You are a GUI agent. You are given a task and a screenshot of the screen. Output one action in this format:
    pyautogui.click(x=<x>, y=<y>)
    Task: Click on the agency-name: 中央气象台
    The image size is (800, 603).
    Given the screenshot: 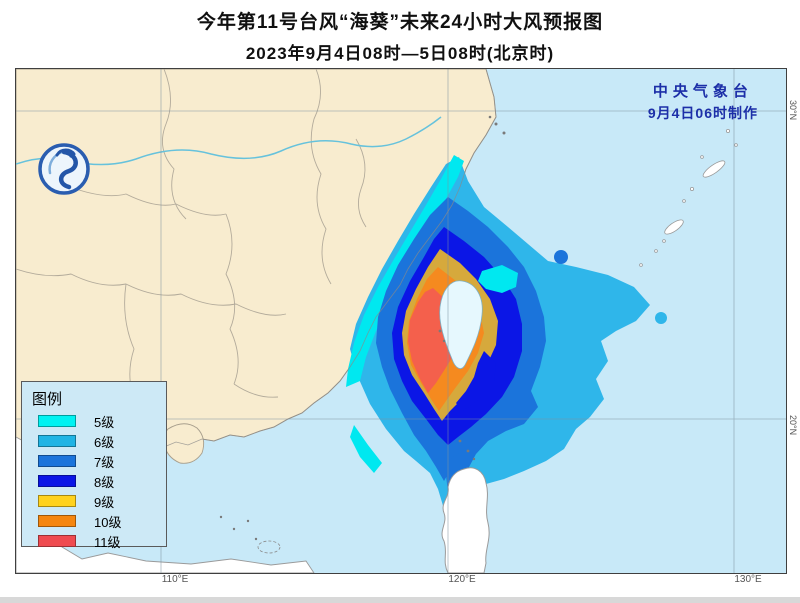 What is the action you would take?
    pyautogui.click(x=702, y=91)
    